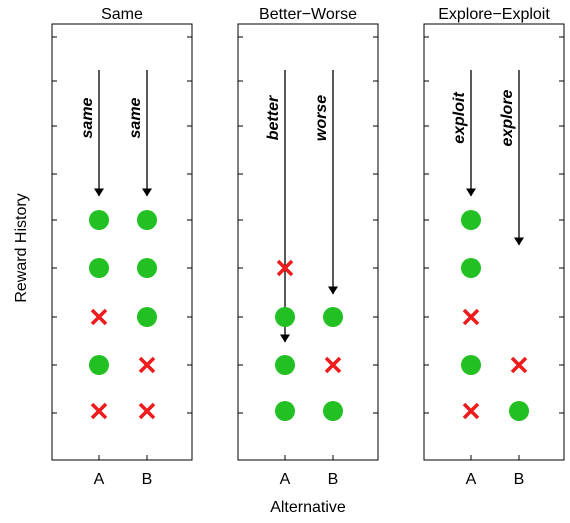  What do you see at coordinates (321, 118) in the screenshot?
I see `arrow-label: worse` at bounding box center [321, 118].